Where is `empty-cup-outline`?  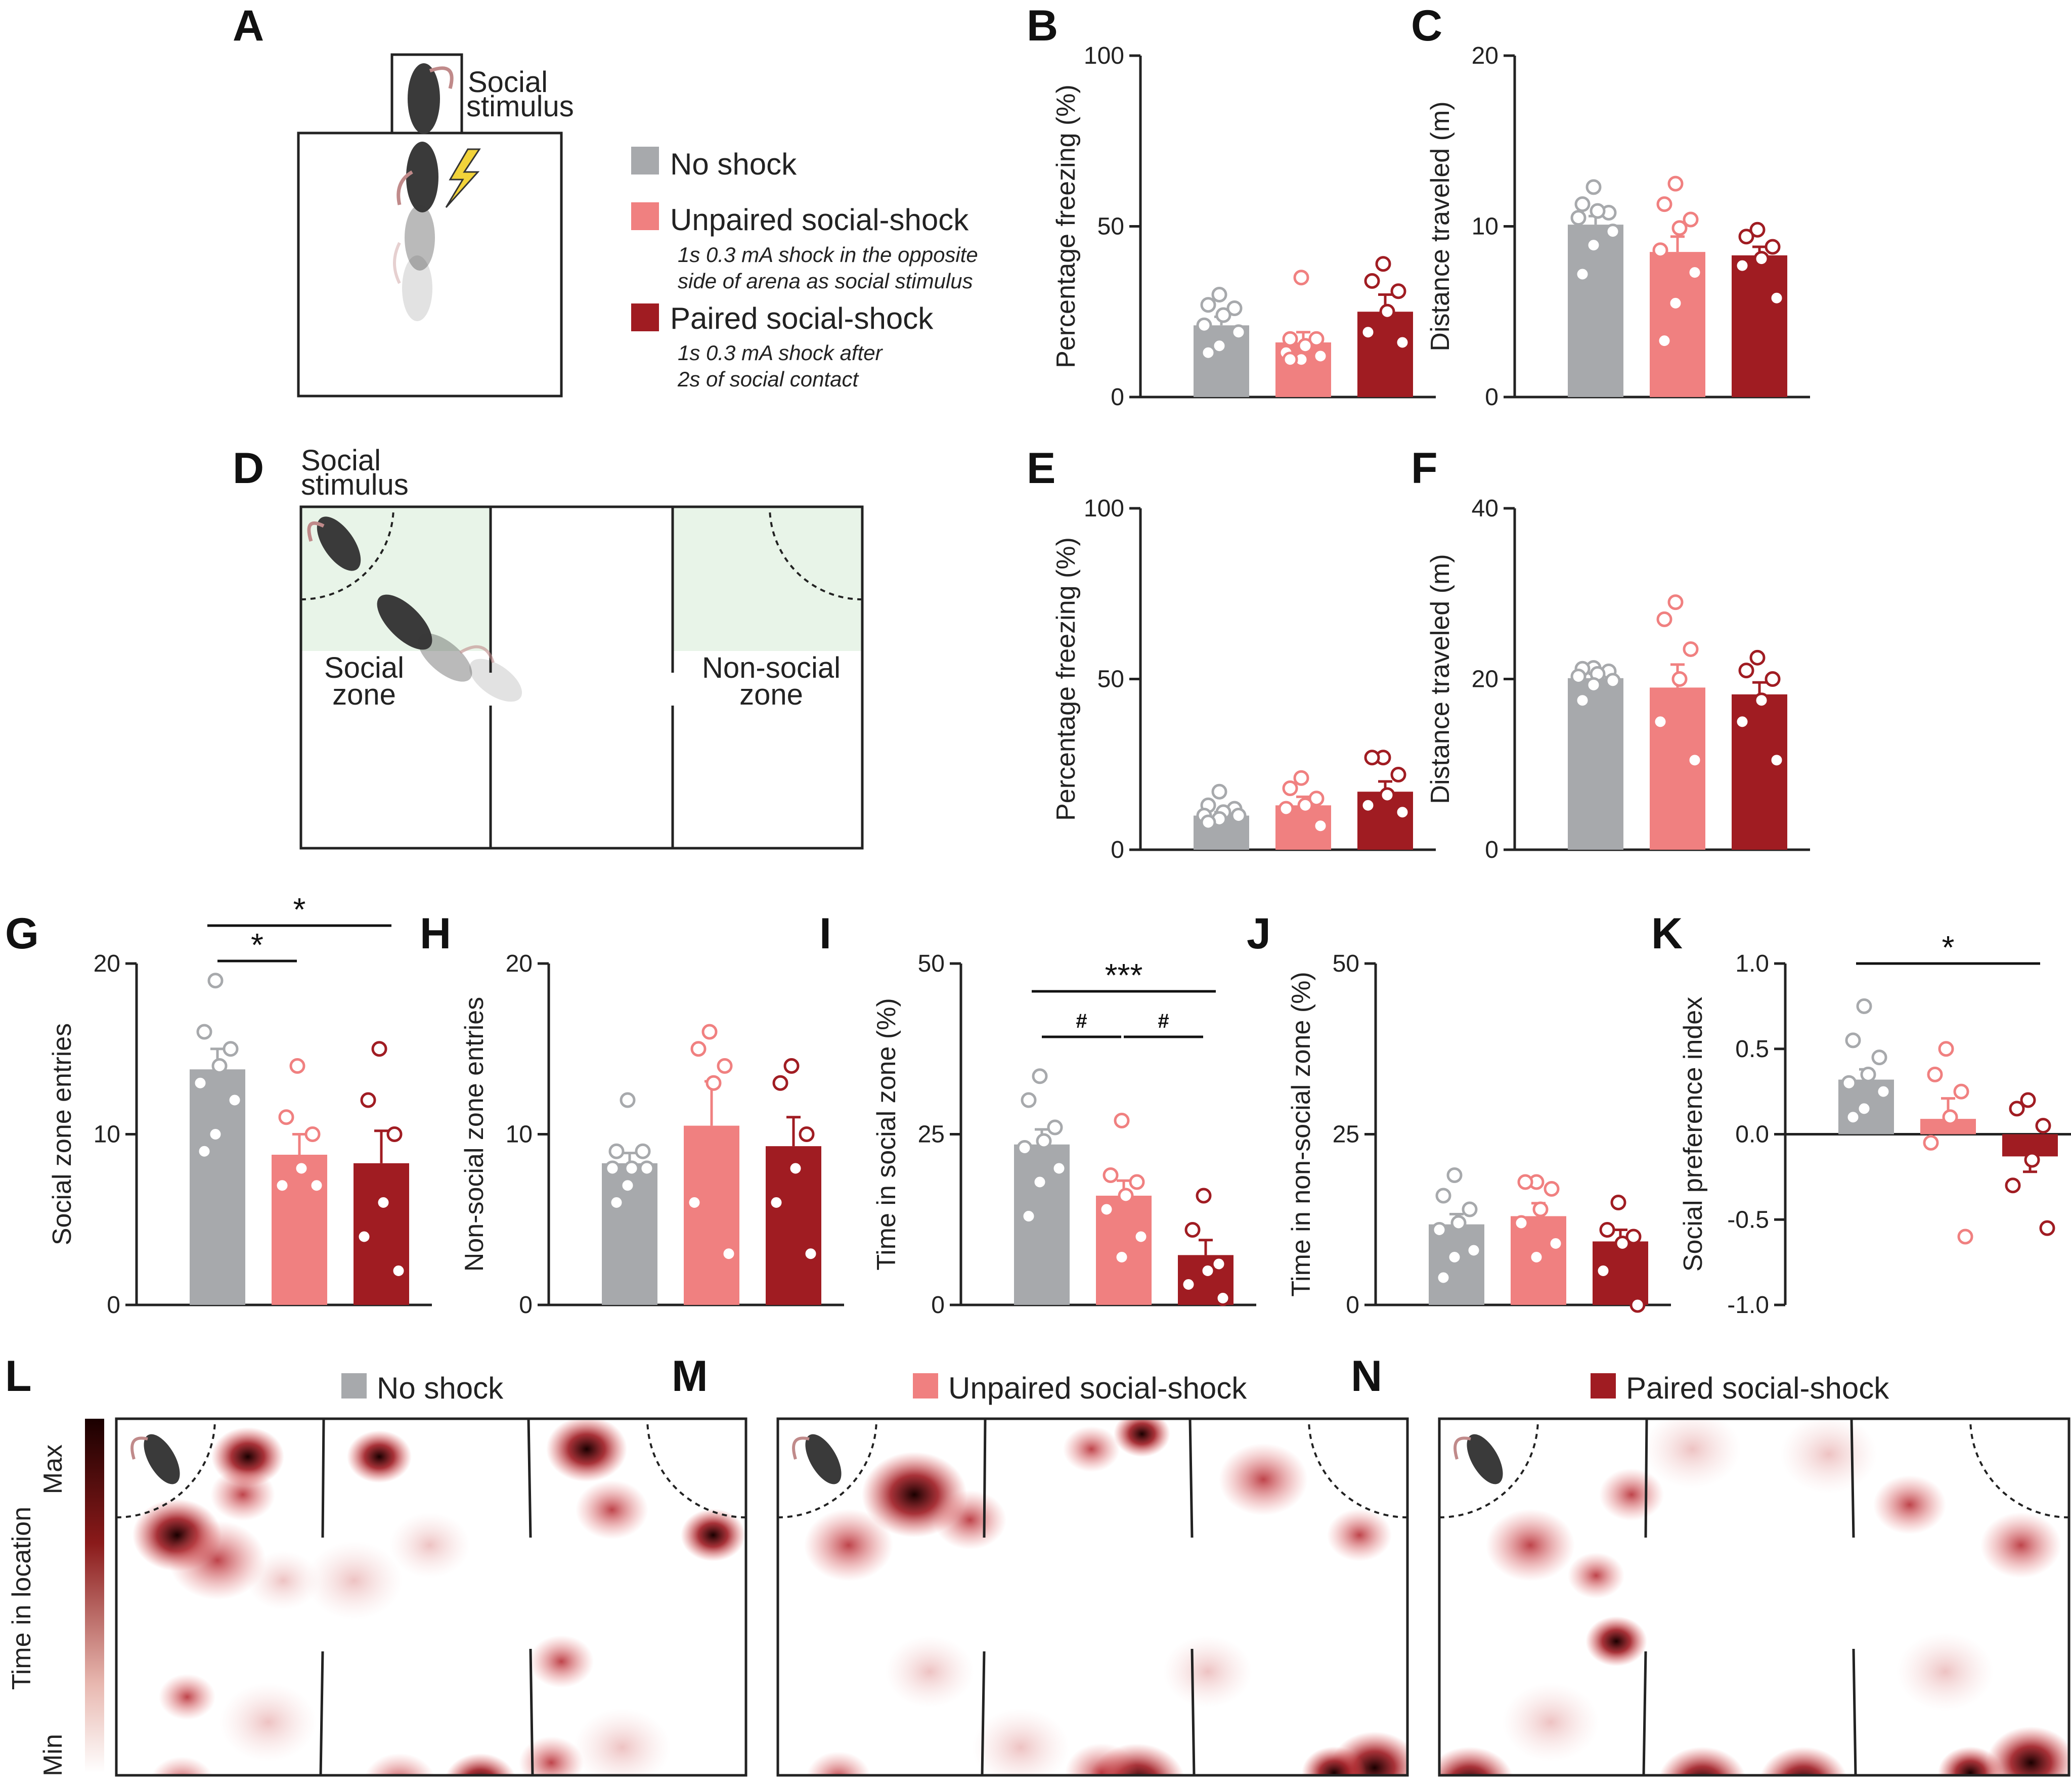 empty-cup-outline is located at coordinates (816, 553).